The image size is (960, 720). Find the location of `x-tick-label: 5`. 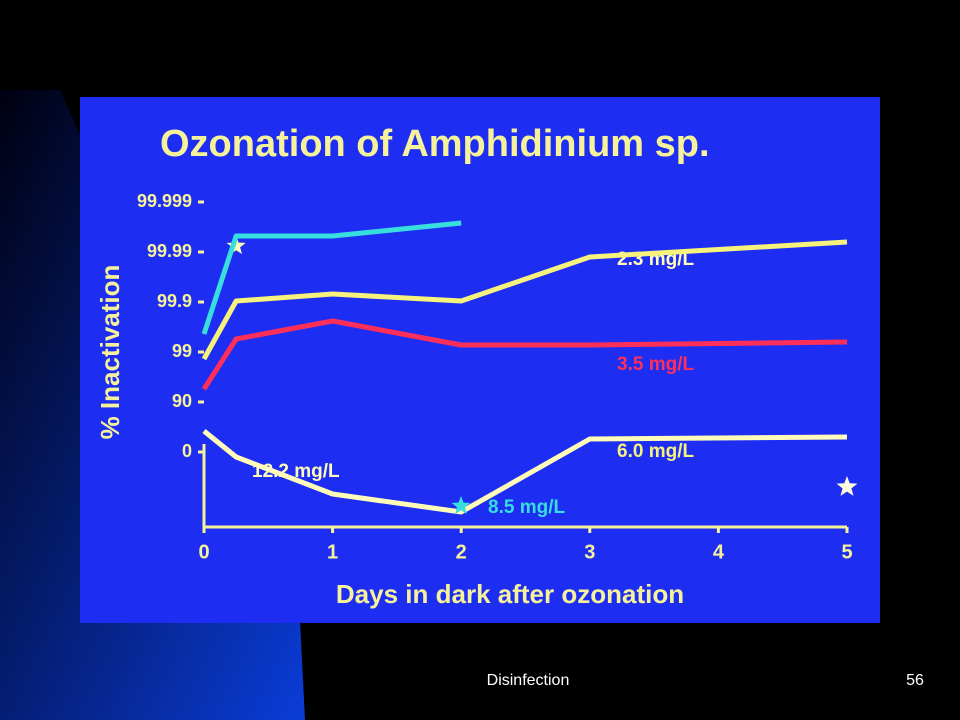

x-tick-label: 5 is located at coordinates (846, 552).